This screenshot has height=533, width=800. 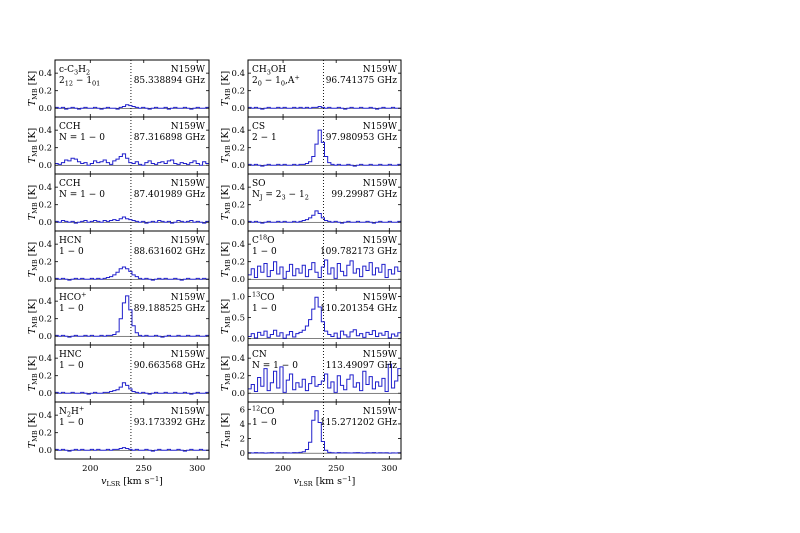 I want to click on x-tick-label: 300, so click(x=389, y=469).